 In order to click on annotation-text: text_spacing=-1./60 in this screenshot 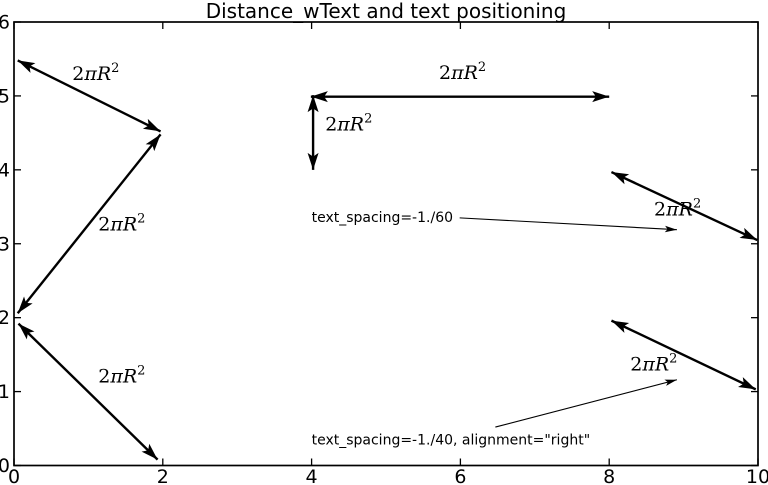, I will do `click(382, 218)`.